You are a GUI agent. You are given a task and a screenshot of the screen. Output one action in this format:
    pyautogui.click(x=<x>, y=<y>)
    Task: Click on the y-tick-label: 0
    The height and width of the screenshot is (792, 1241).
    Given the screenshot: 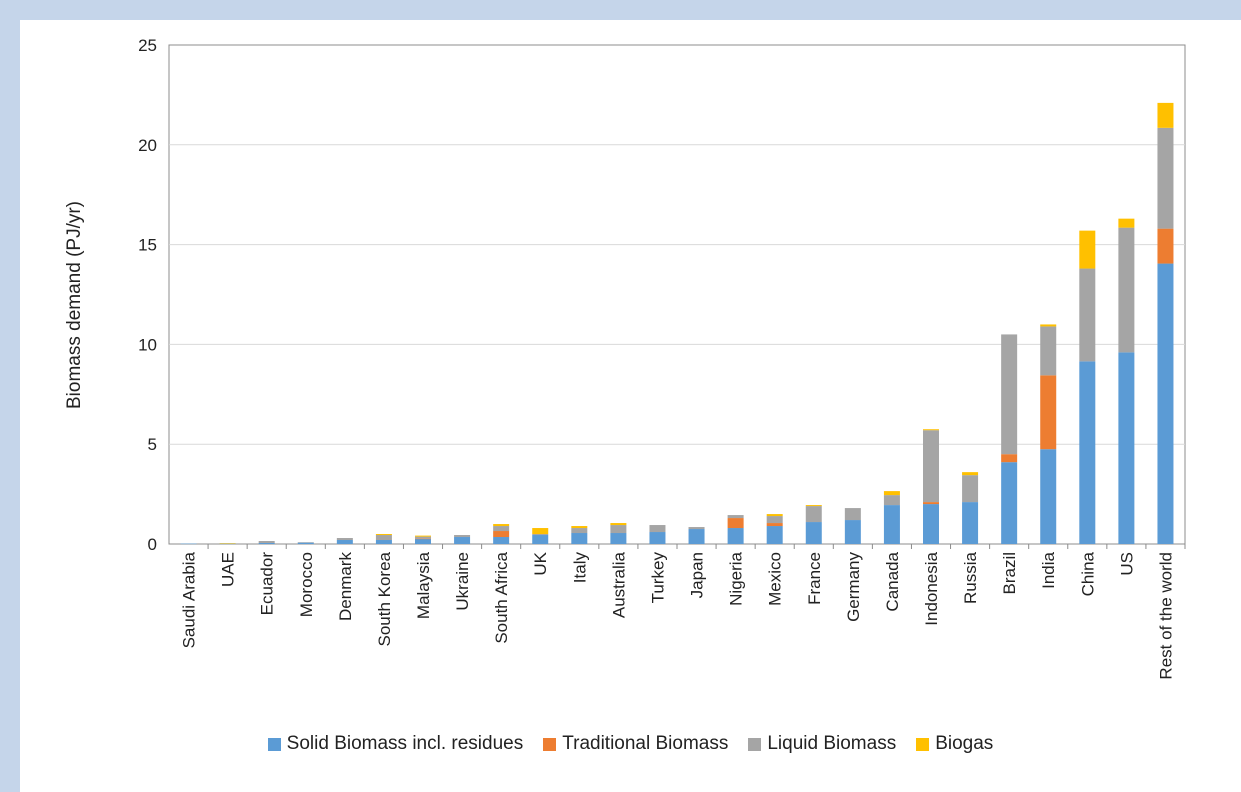 What is the action you would take?
    pyautogui.click(x=152, y=544)
    